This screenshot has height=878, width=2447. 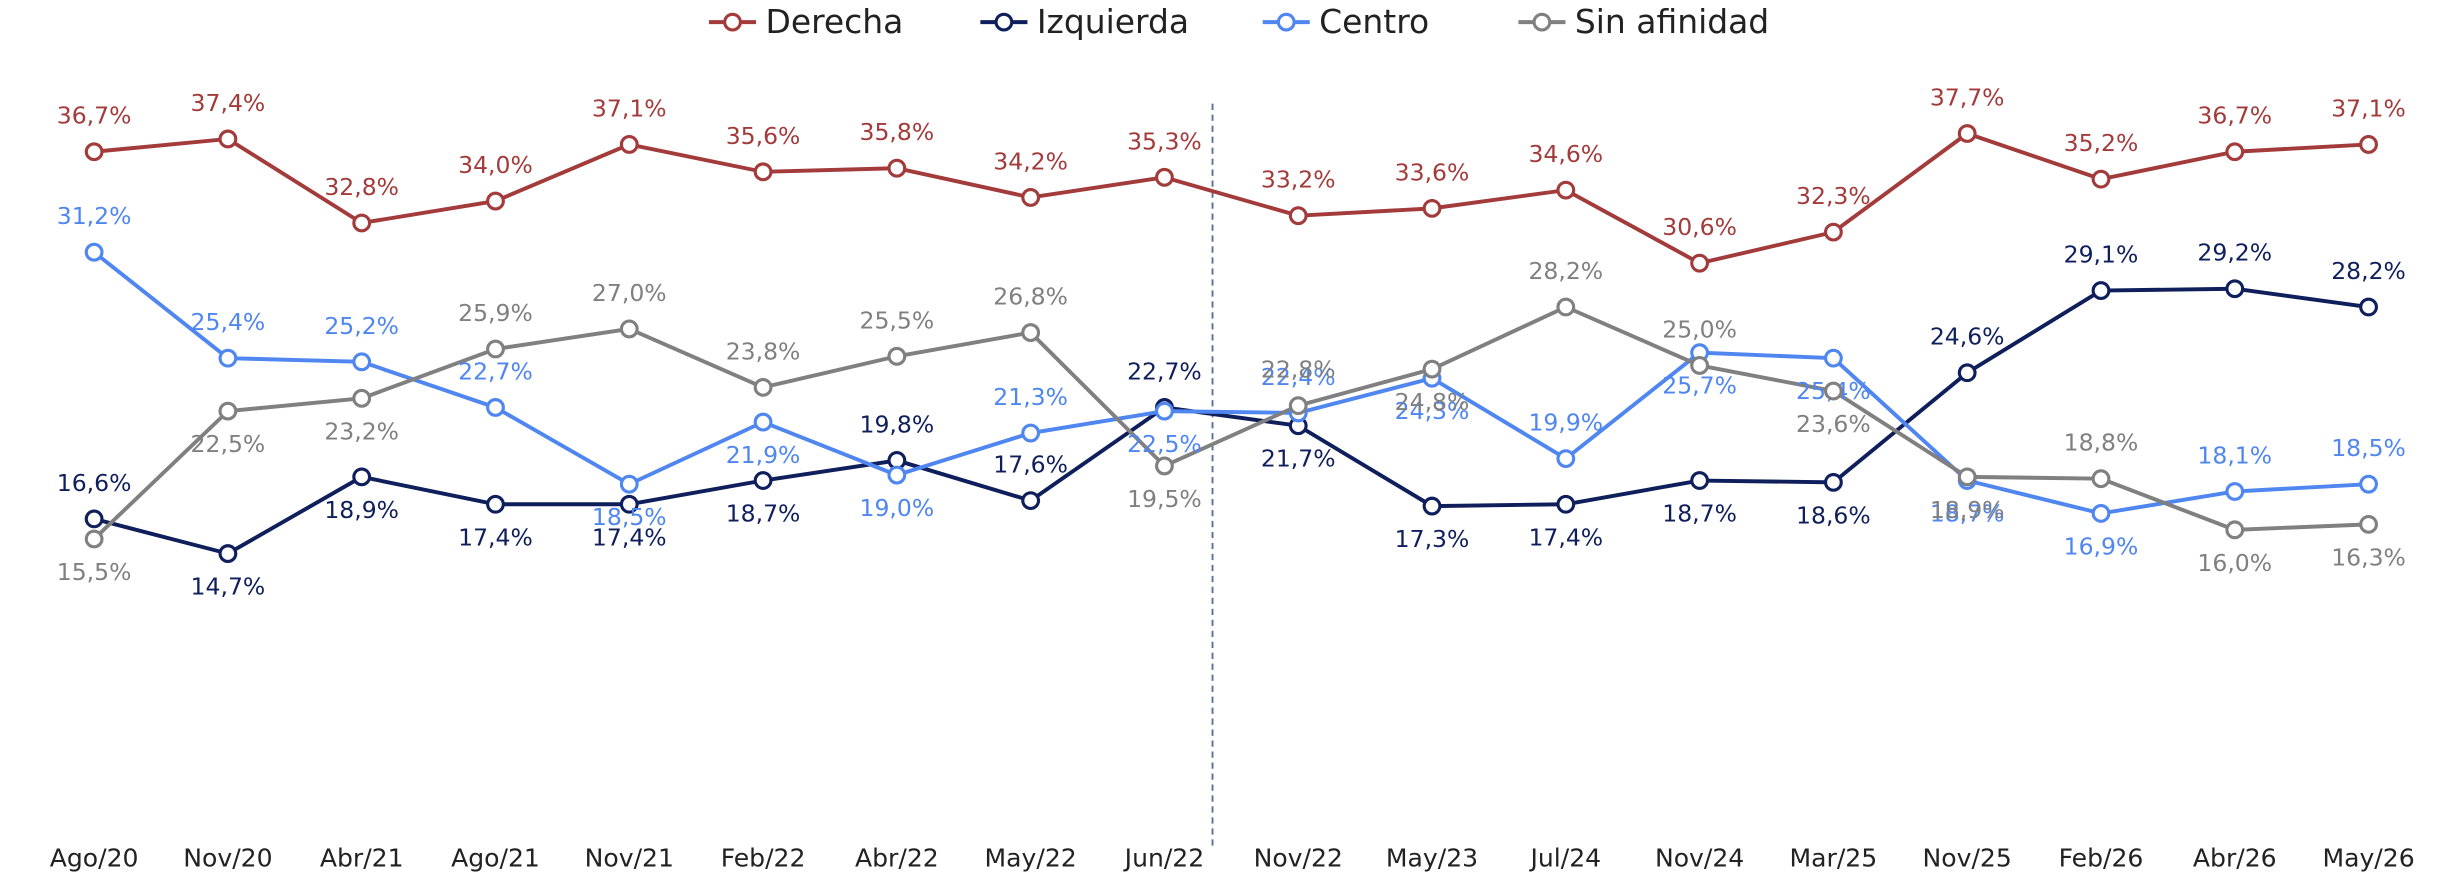 What do you see at coordinates (897, 858) in the screenshot?
I see `x-tick-label: Abr/22` at bounding box center [897, 858].